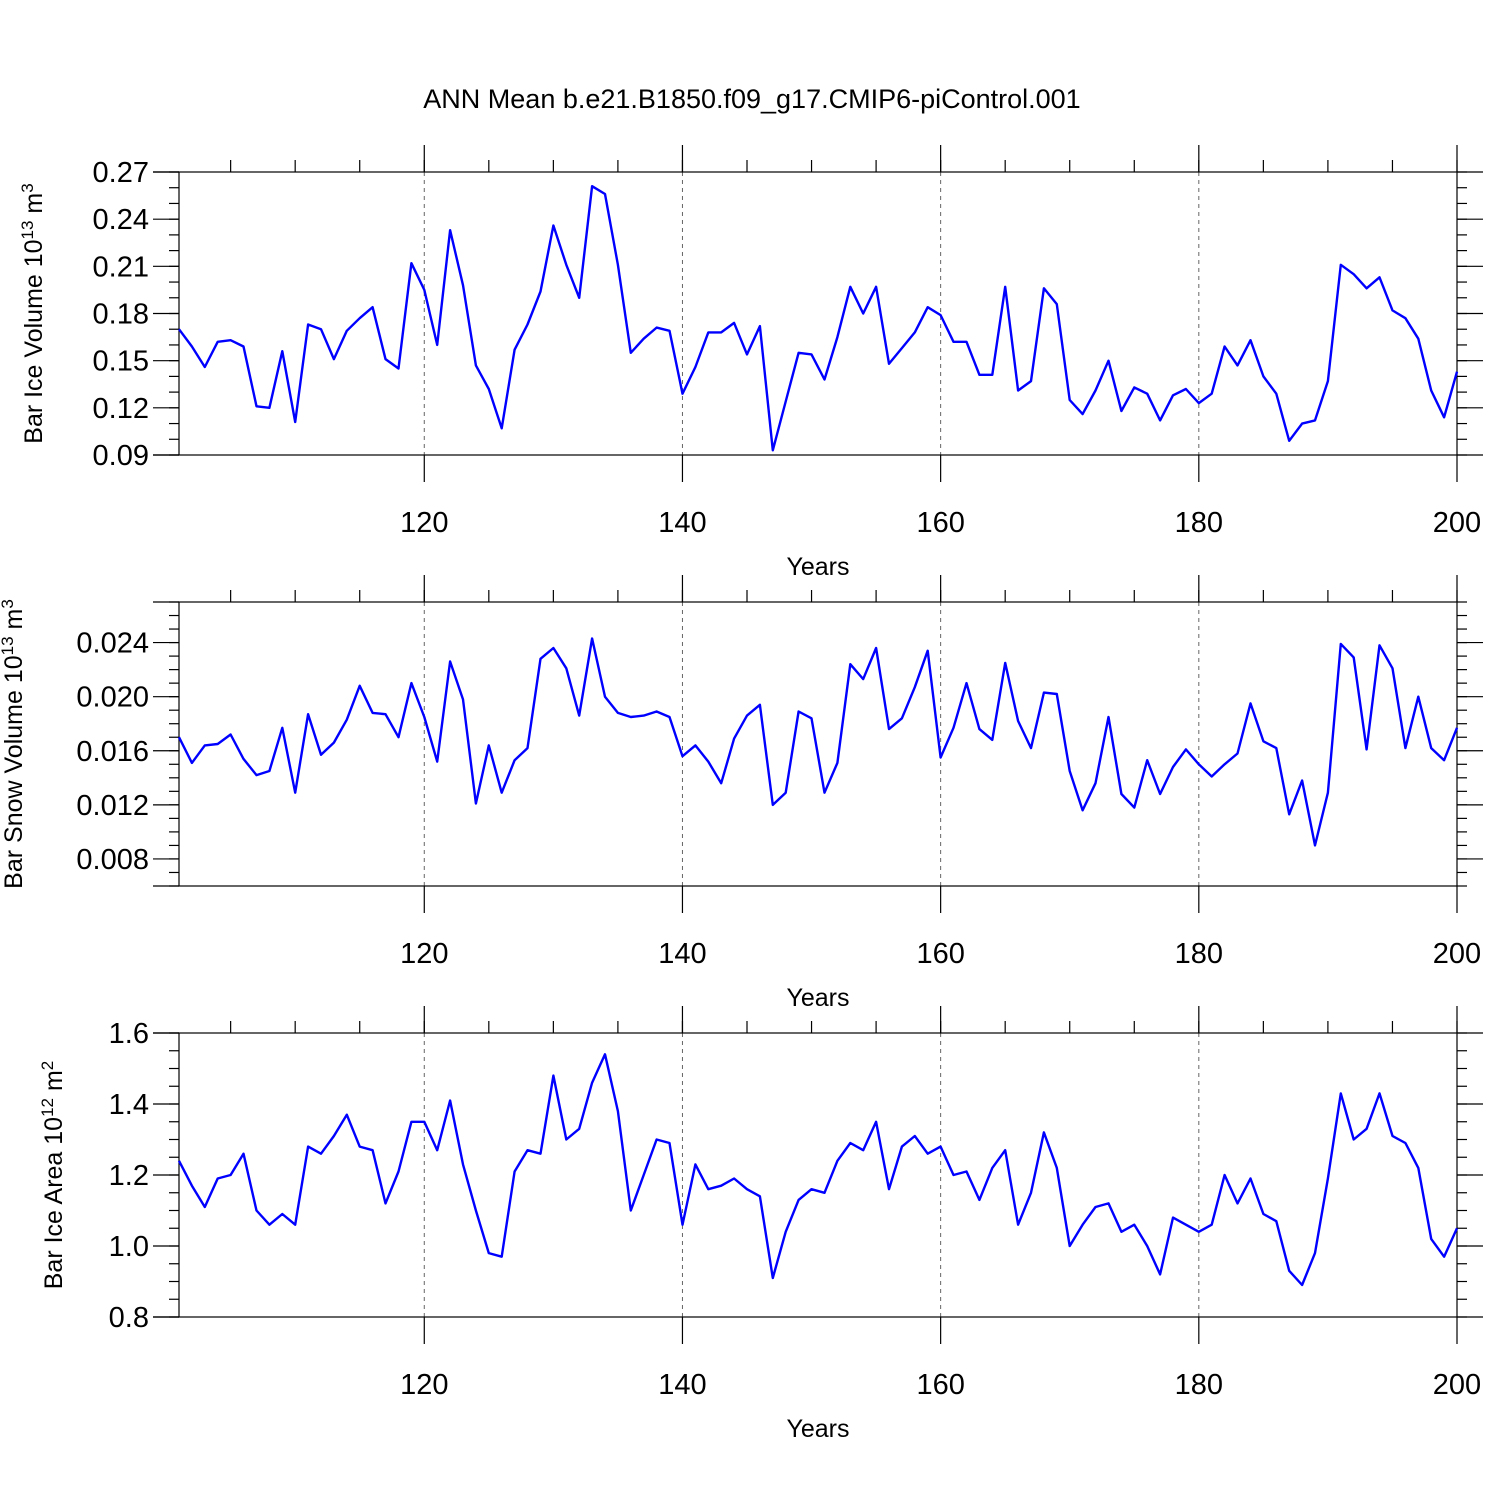 This screenshot has width=1500, height=1500. Describe the element at coordinates (129, 1105) in the screenshot. I see `y-tick-label: 1.4` at that location.